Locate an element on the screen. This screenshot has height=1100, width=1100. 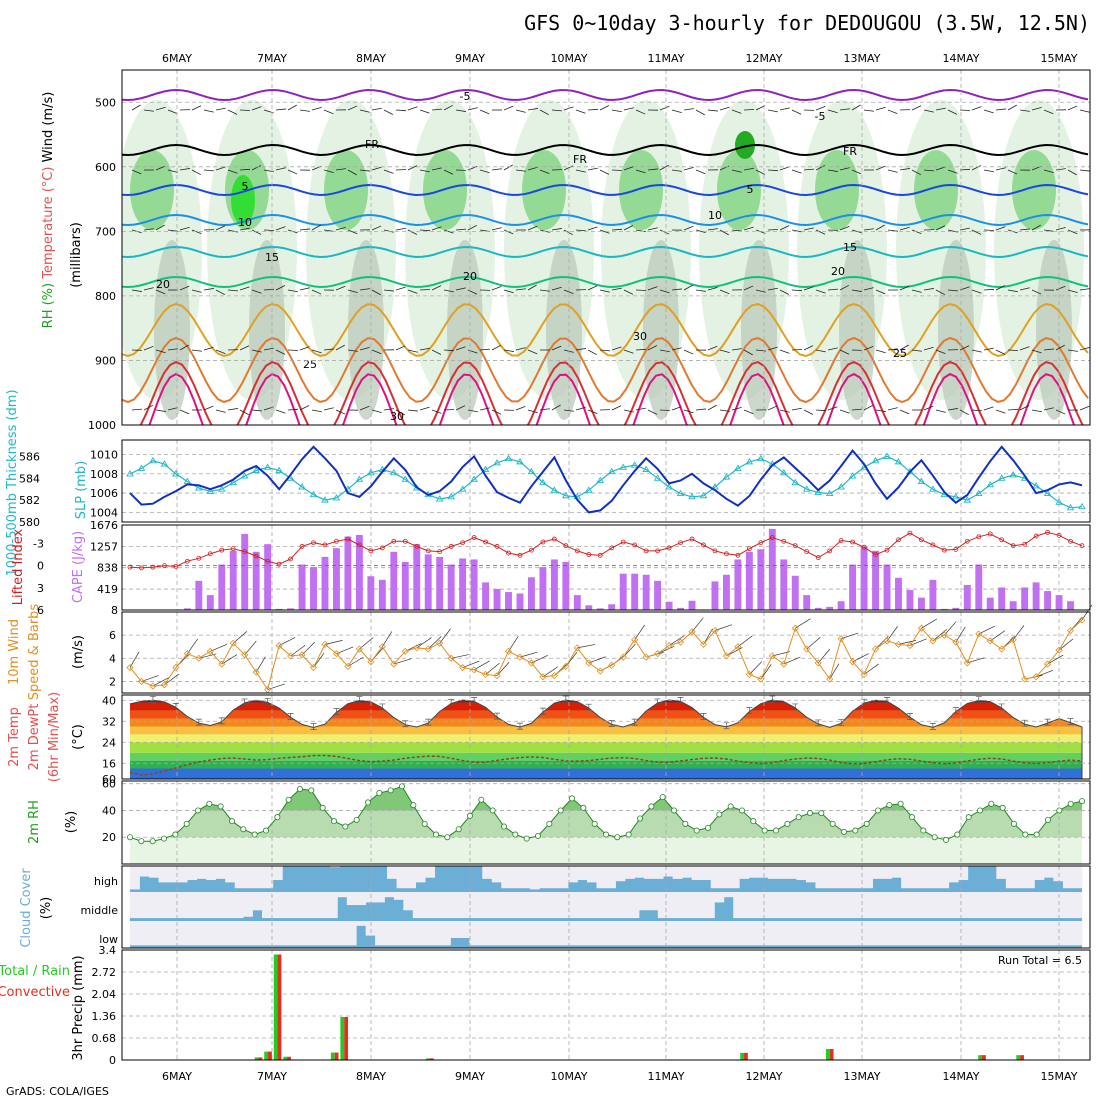
precip-tick-label: 3.4 is located at coordinates (108, 950).